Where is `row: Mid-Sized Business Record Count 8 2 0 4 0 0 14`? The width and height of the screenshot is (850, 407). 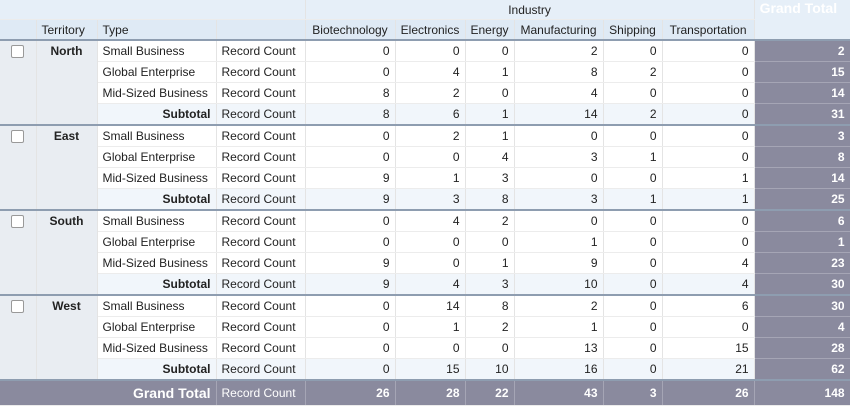 row: Mid-Sized Business Record Count 8 2 0 4 0 0 14 is located at coordinates (425, 93).